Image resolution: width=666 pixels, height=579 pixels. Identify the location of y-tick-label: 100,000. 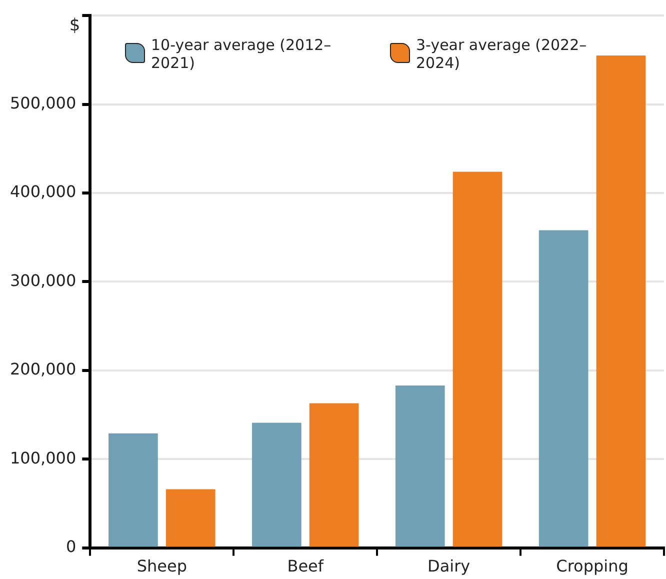
(43, 458).